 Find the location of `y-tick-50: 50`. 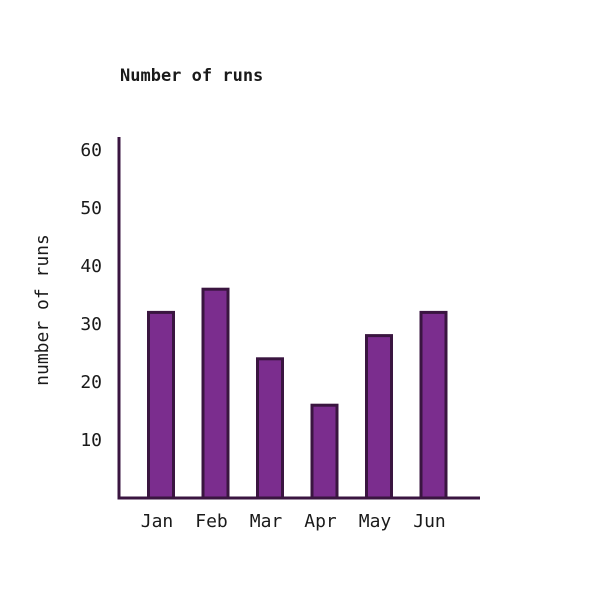

y-tick-50: 50 is located at coordinates (91, 208).